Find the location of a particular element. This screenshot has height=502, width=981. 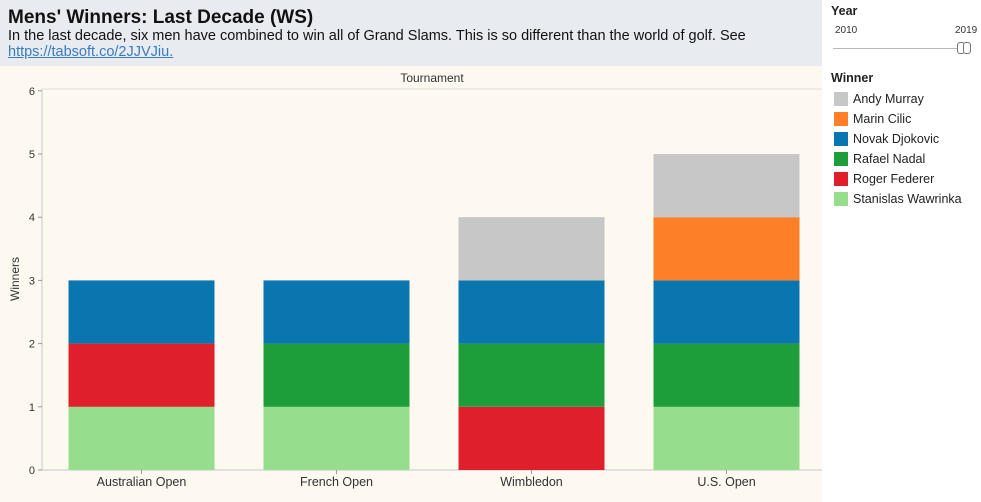

year-filter-title: Year is located at coordinates (844, 11).